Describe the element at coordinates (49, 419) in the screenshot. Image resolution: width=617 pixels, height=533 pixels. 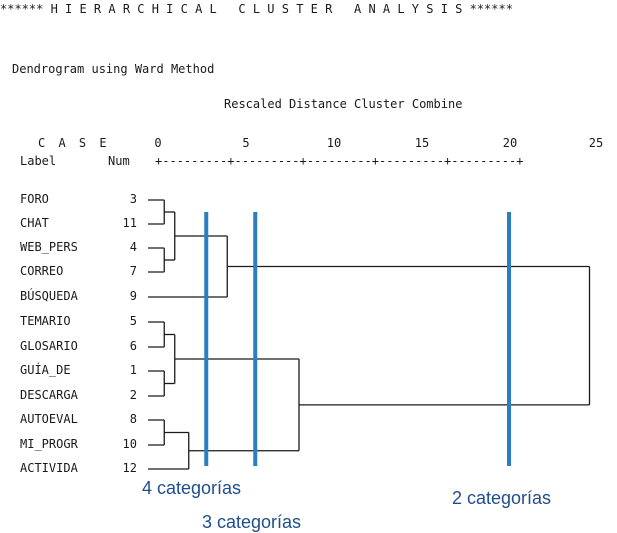
I see `leaf-label: AUTOEVAL` at that location.